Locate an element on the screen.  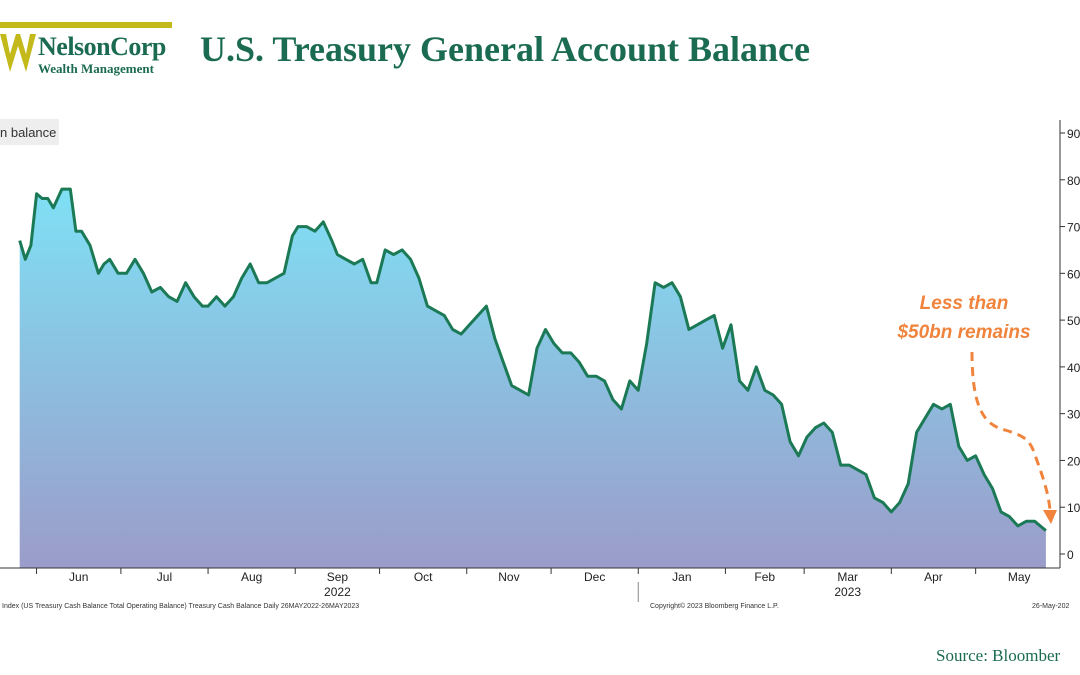
legend-box is located at coordinates (29, 132).